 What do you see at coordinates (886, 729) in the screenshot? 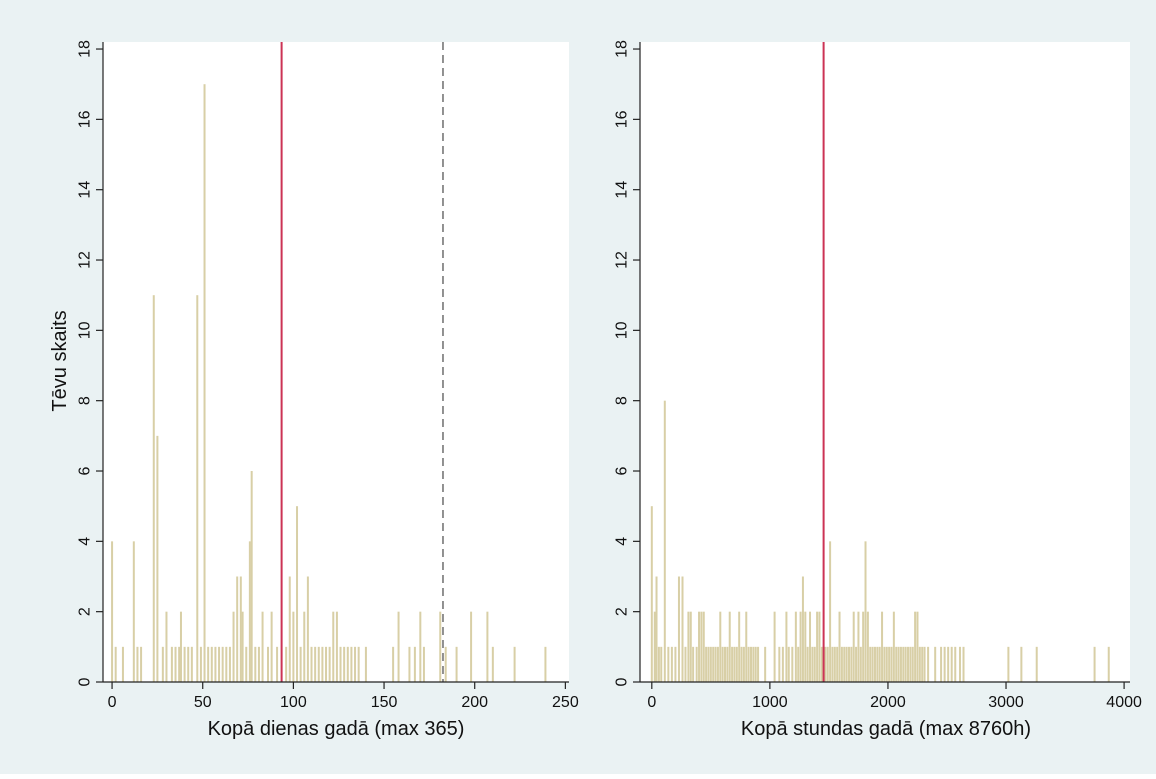
I see `right-x-axis-title: Kopā stundas gadā (max 8760h)` at bounding box center [886, 729].